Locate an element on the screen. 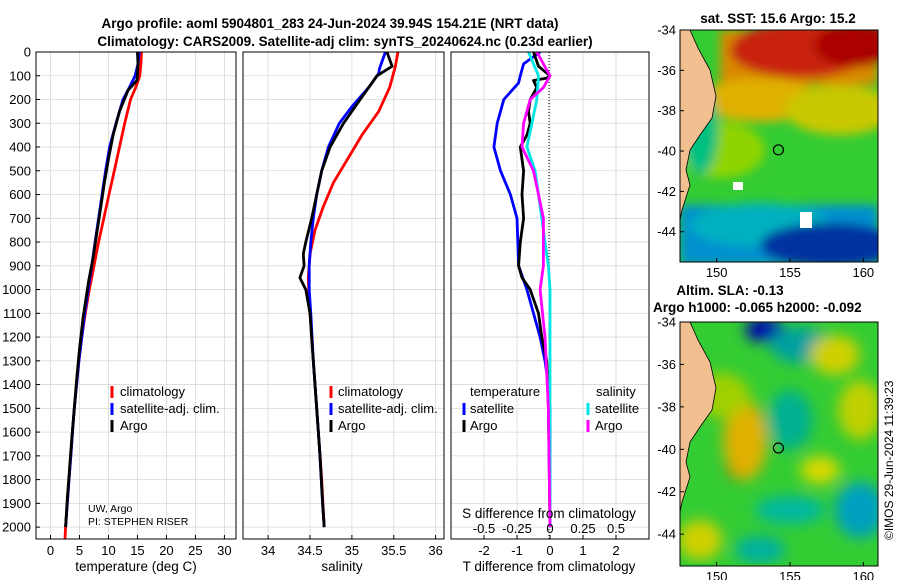 The width and height of the screenshot is (900, 580). x-tick-label: 2 is located at coordinates (615, 550).